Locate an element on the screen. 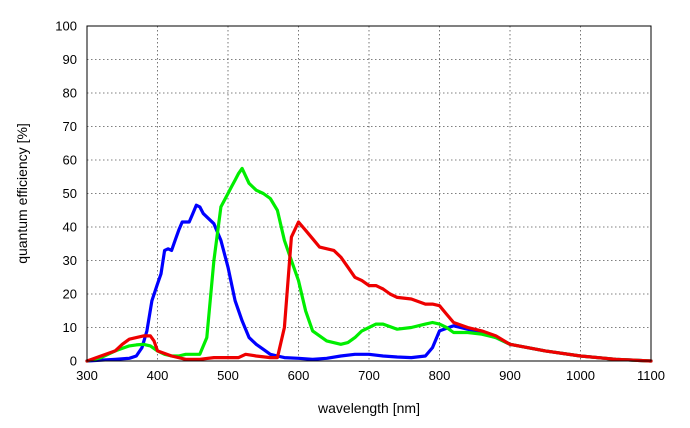 The width and height of the screenshot is (690, 428). y-tick-label: 90 is located at coordinates (70, 59).